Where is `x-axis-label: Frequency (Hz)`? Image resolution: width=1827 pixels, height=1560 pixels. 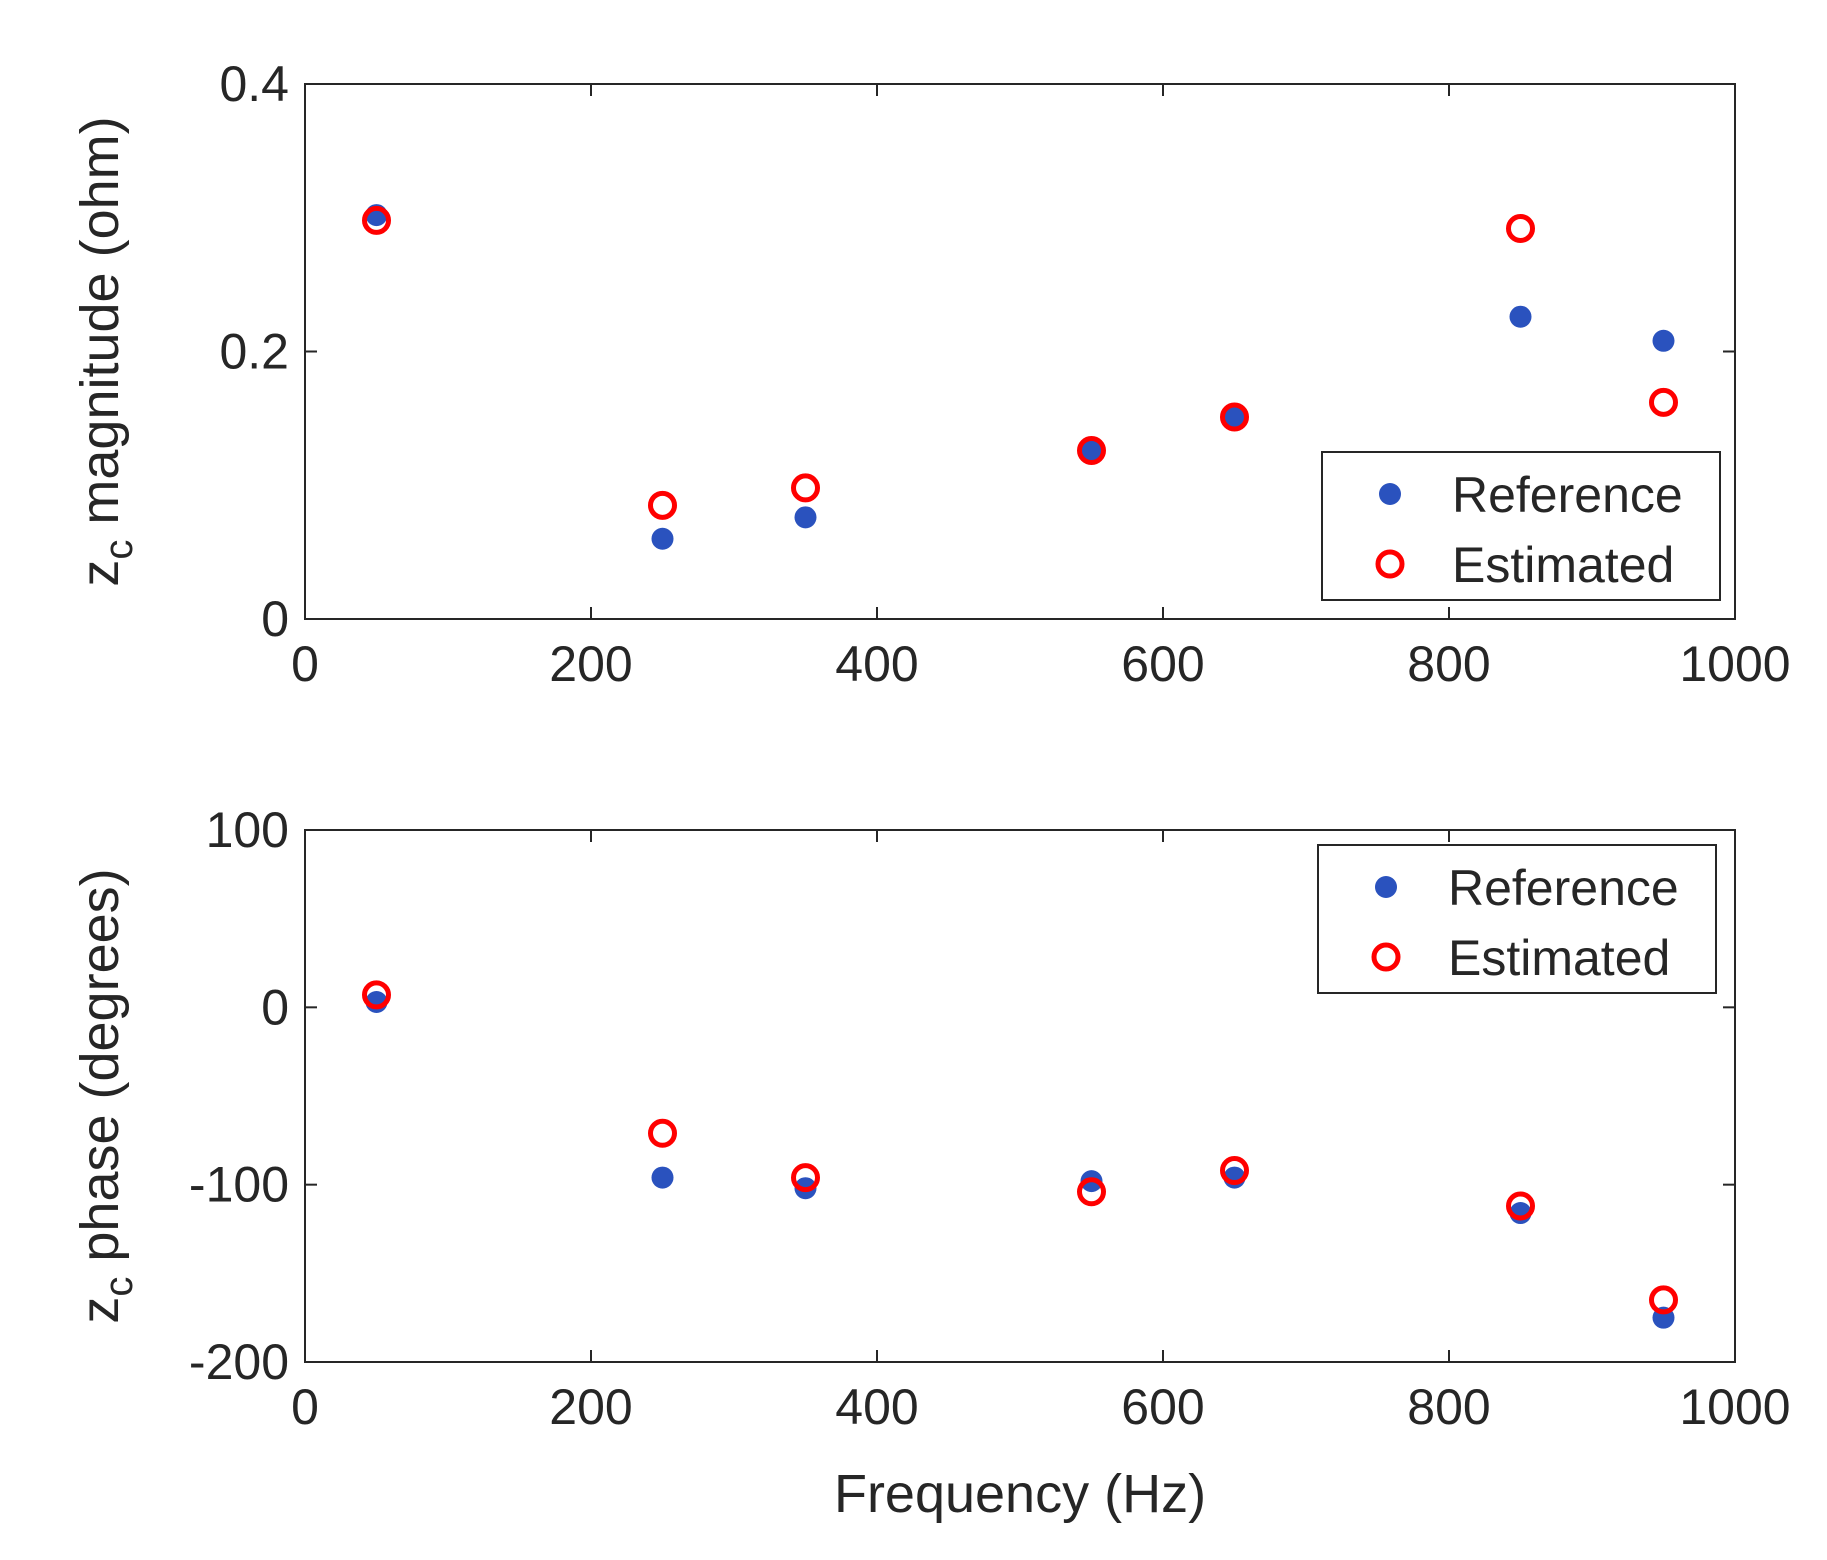 x-axis-label: Frequency (Hz) is located at coordinates (1020, 1494).